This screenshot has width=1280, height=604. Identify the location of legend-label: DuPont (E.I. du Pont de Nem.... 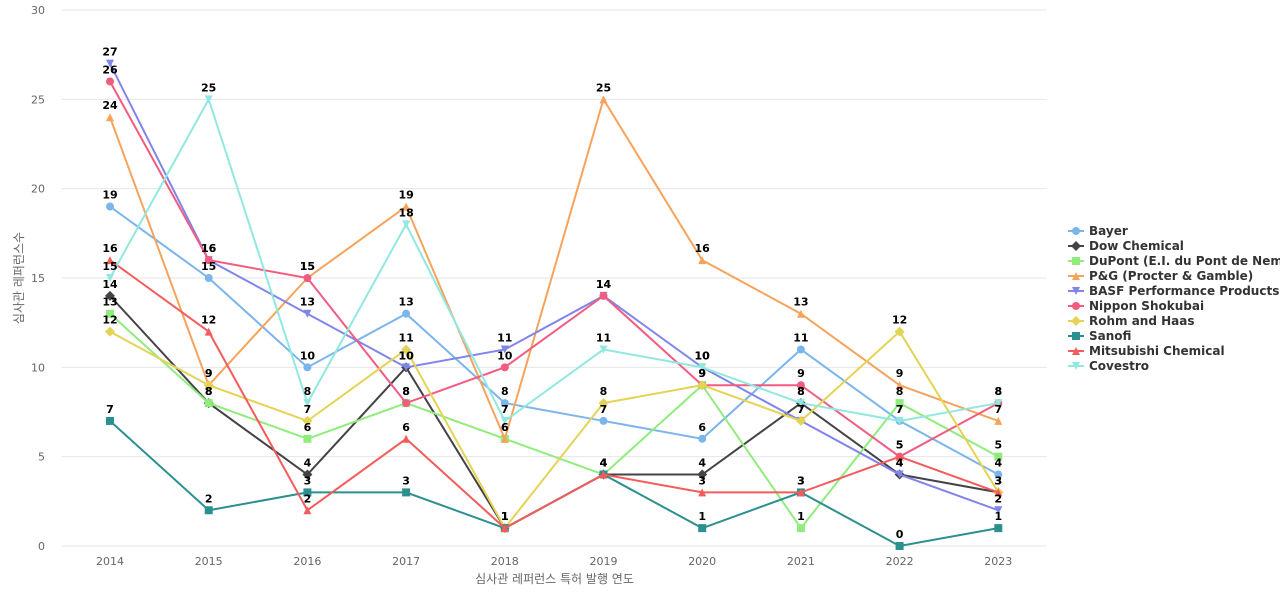
(1184, 261).